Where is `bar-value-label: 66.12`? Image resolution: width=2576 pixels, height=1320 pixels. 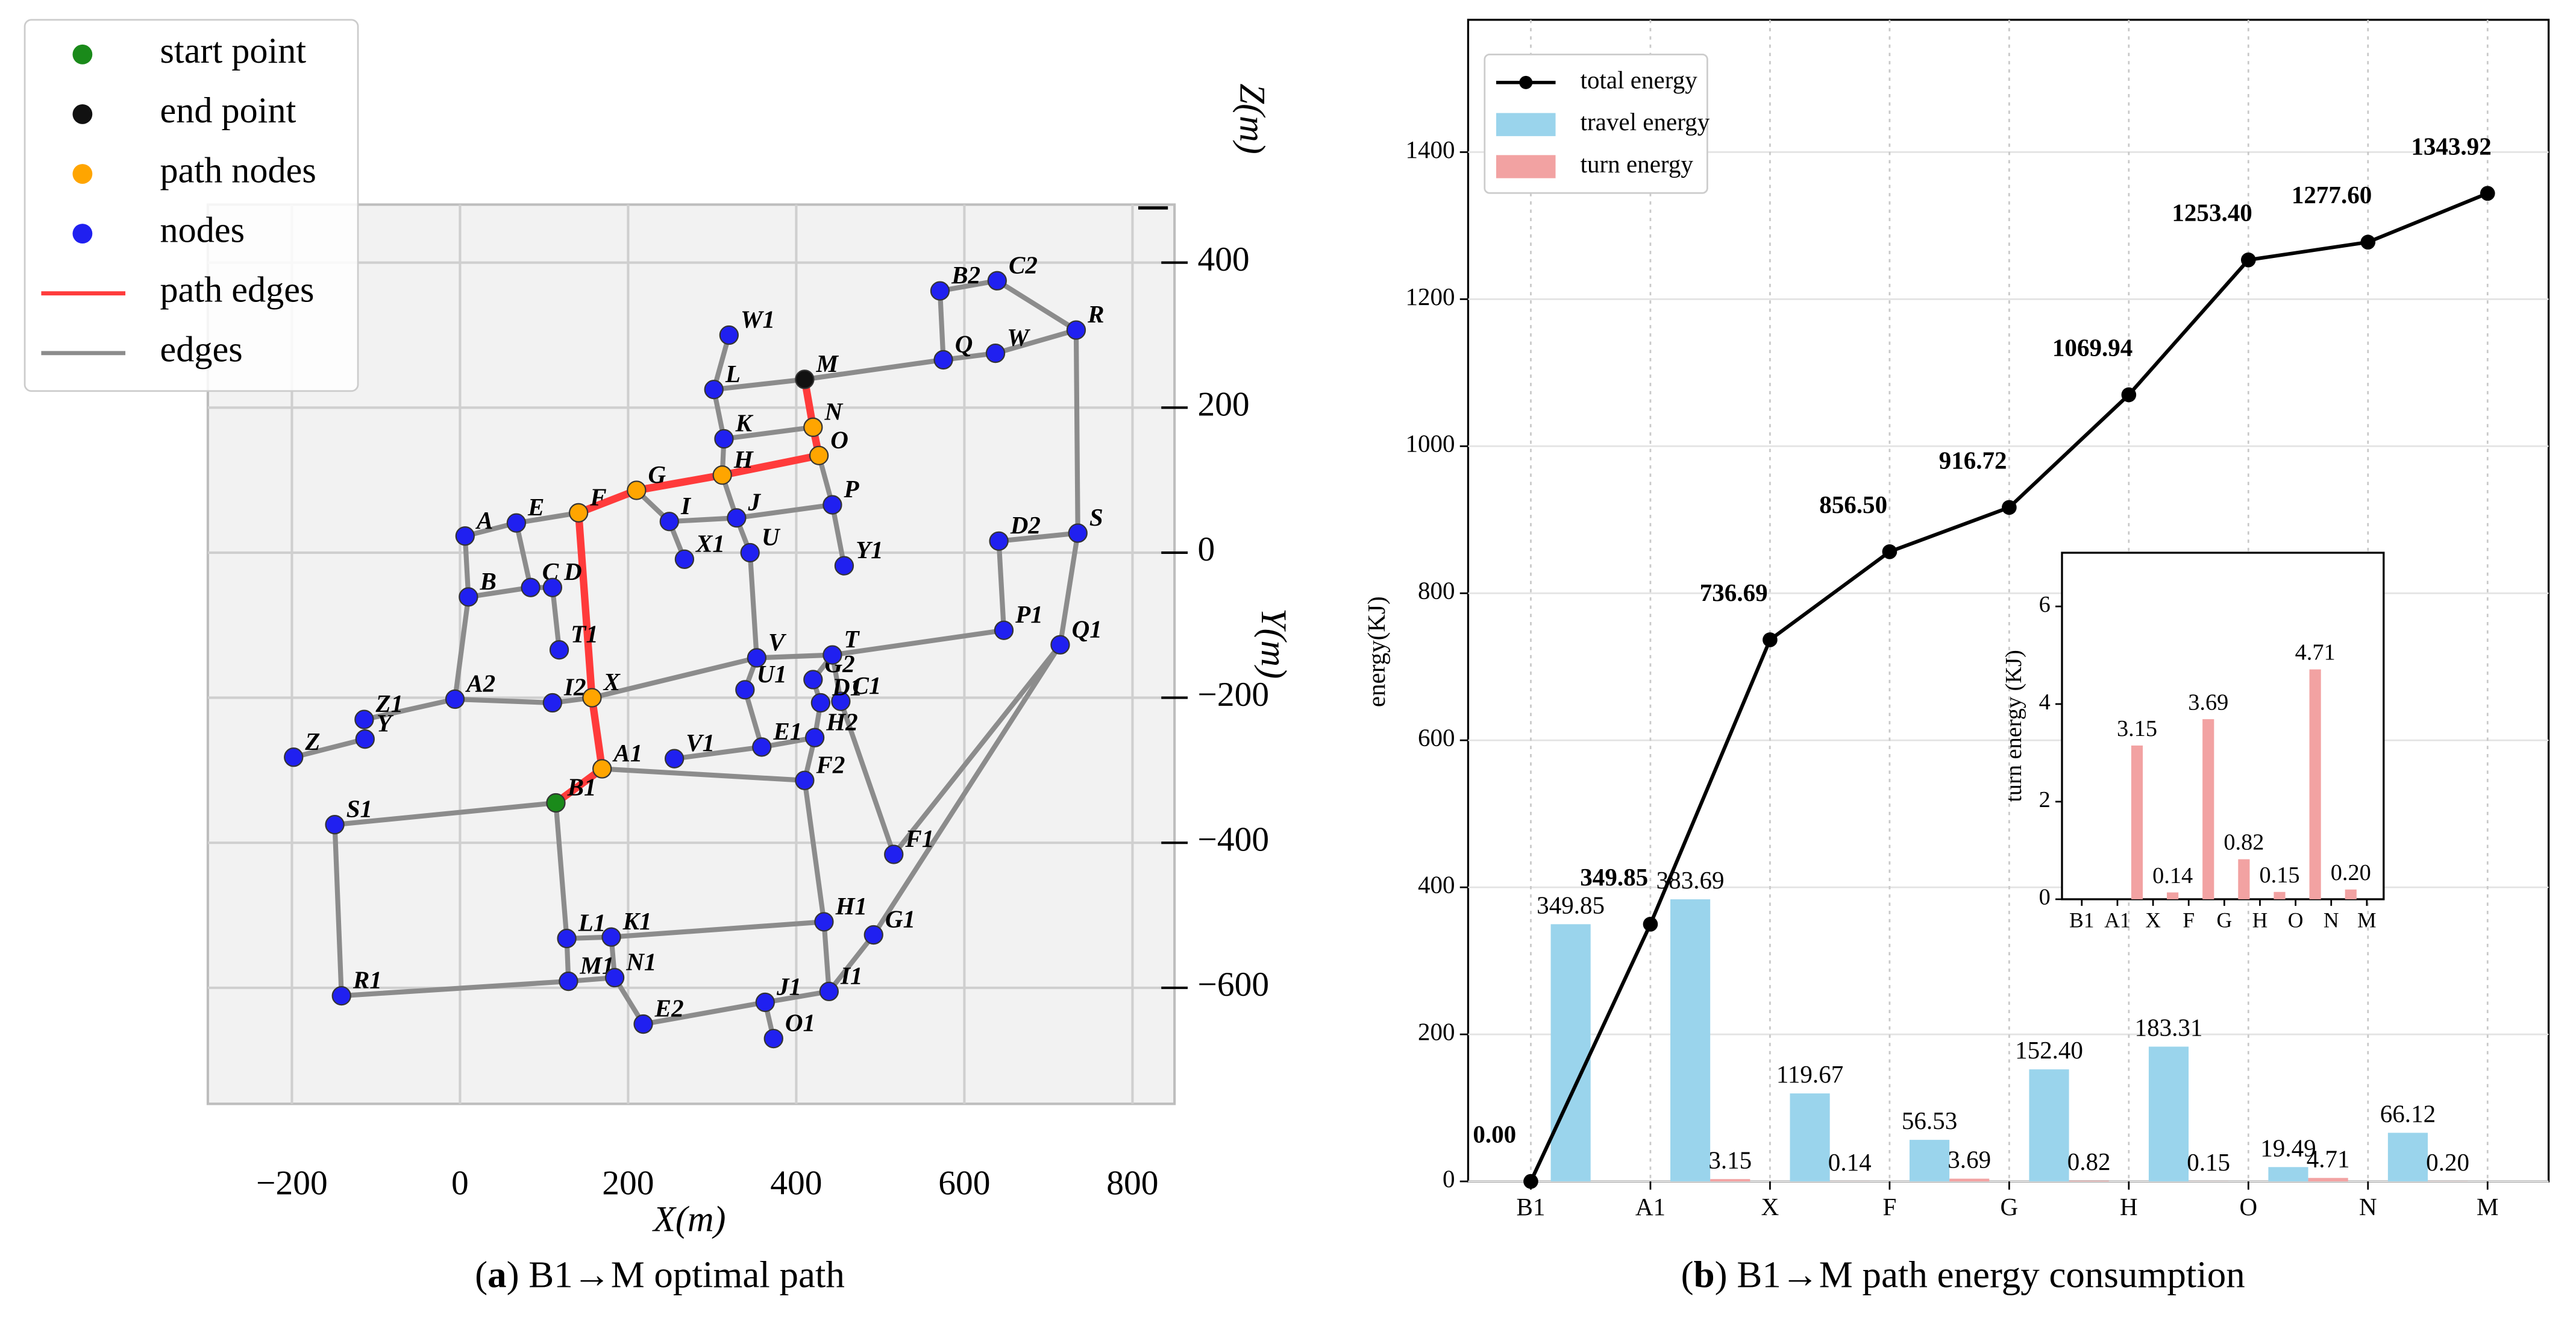 bar-value-label: 66.12 is located at coordinates (2408, 1113).